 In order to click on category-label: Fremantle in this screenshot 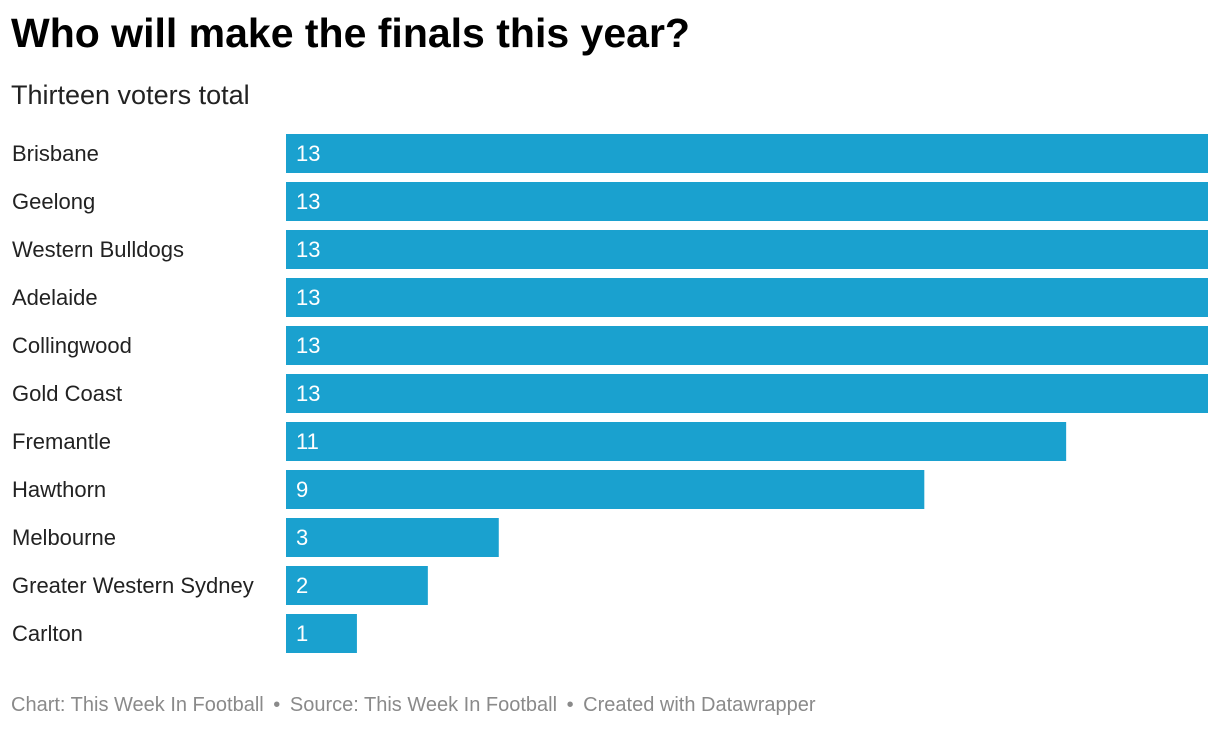, I will do `click(61, 441)`.